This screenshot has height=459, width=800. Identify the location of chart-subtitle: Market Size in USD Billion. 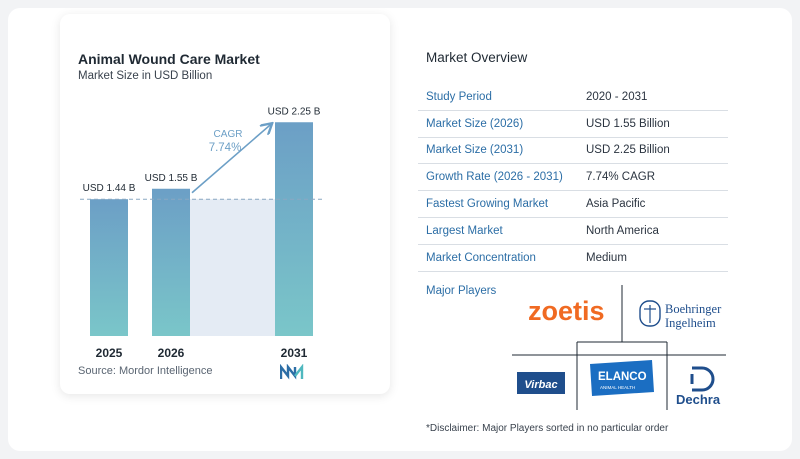
(145, 76).